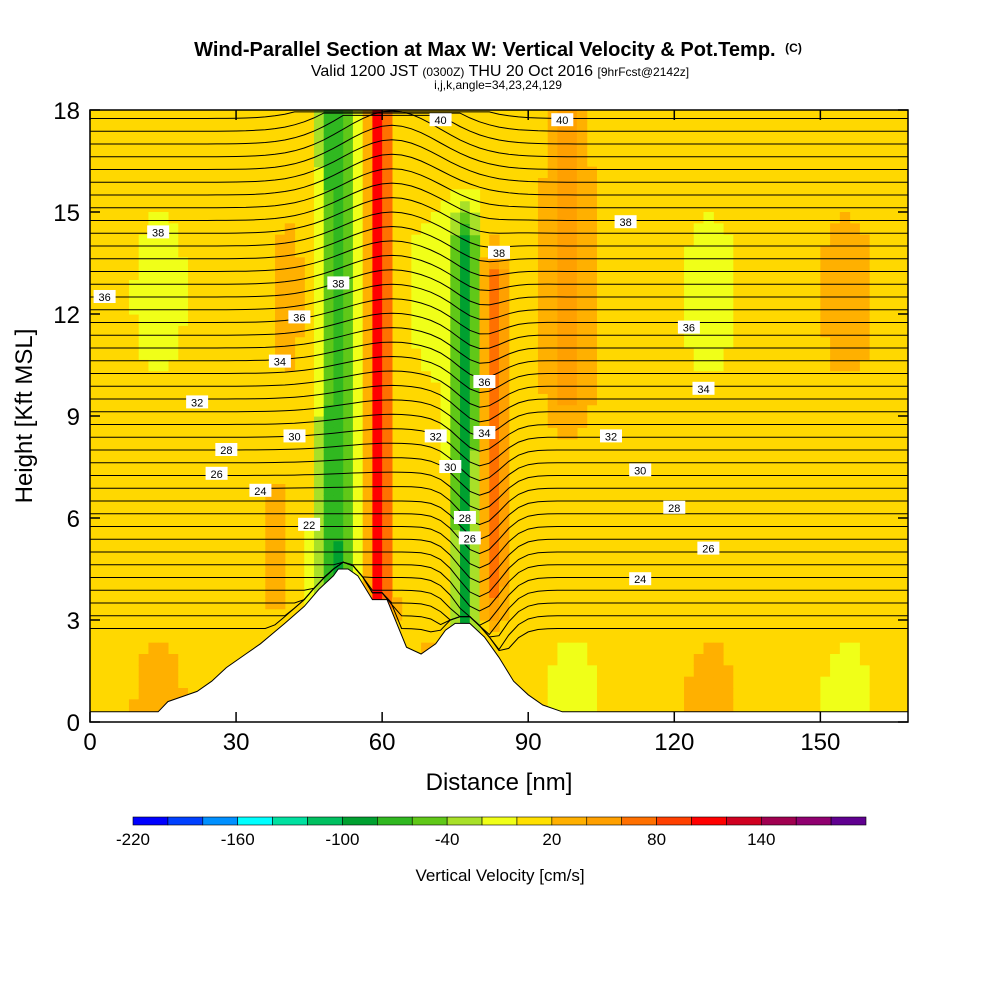  What do you see at coordinates (197, 403) in the screenshot?
I see `isentrope-label: 32` at bounding box center [197, 403].